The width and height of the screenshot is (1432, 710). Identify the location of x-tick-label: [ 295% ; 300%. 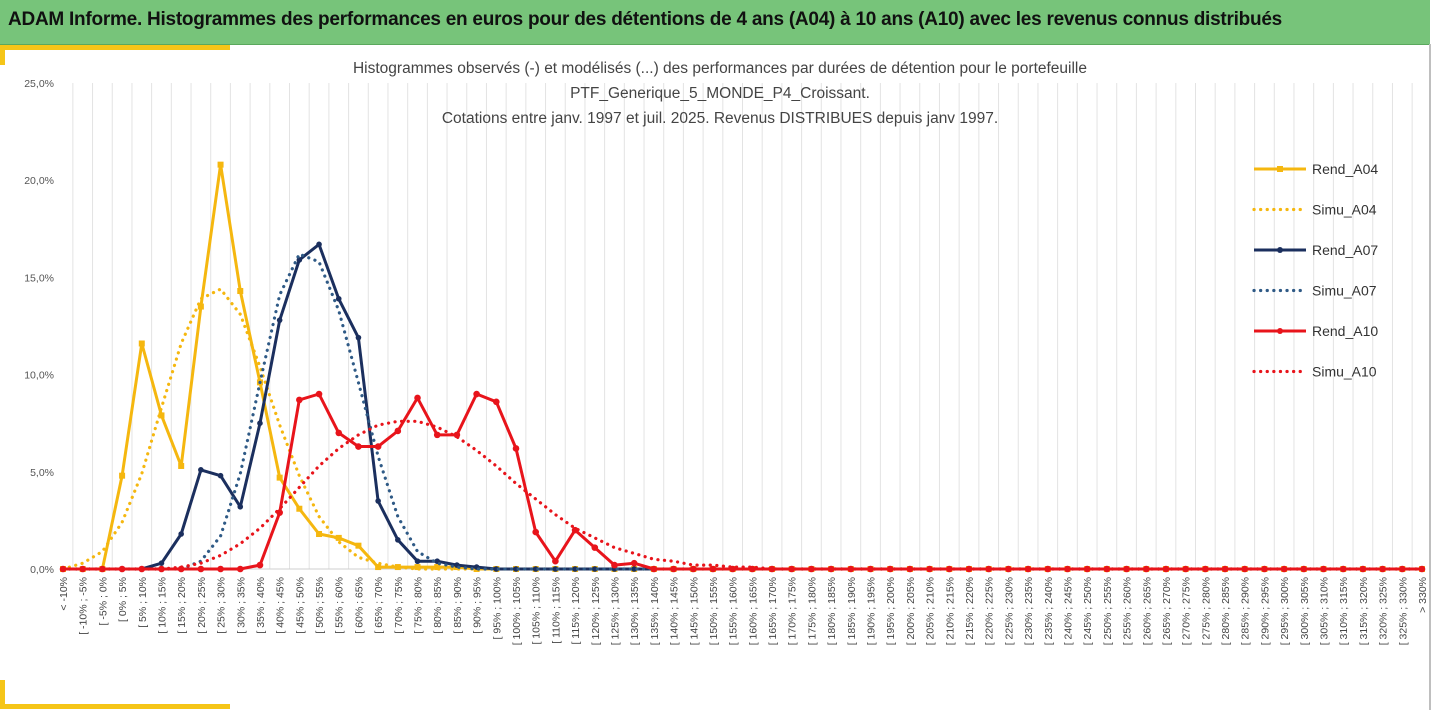
(1285, 611).